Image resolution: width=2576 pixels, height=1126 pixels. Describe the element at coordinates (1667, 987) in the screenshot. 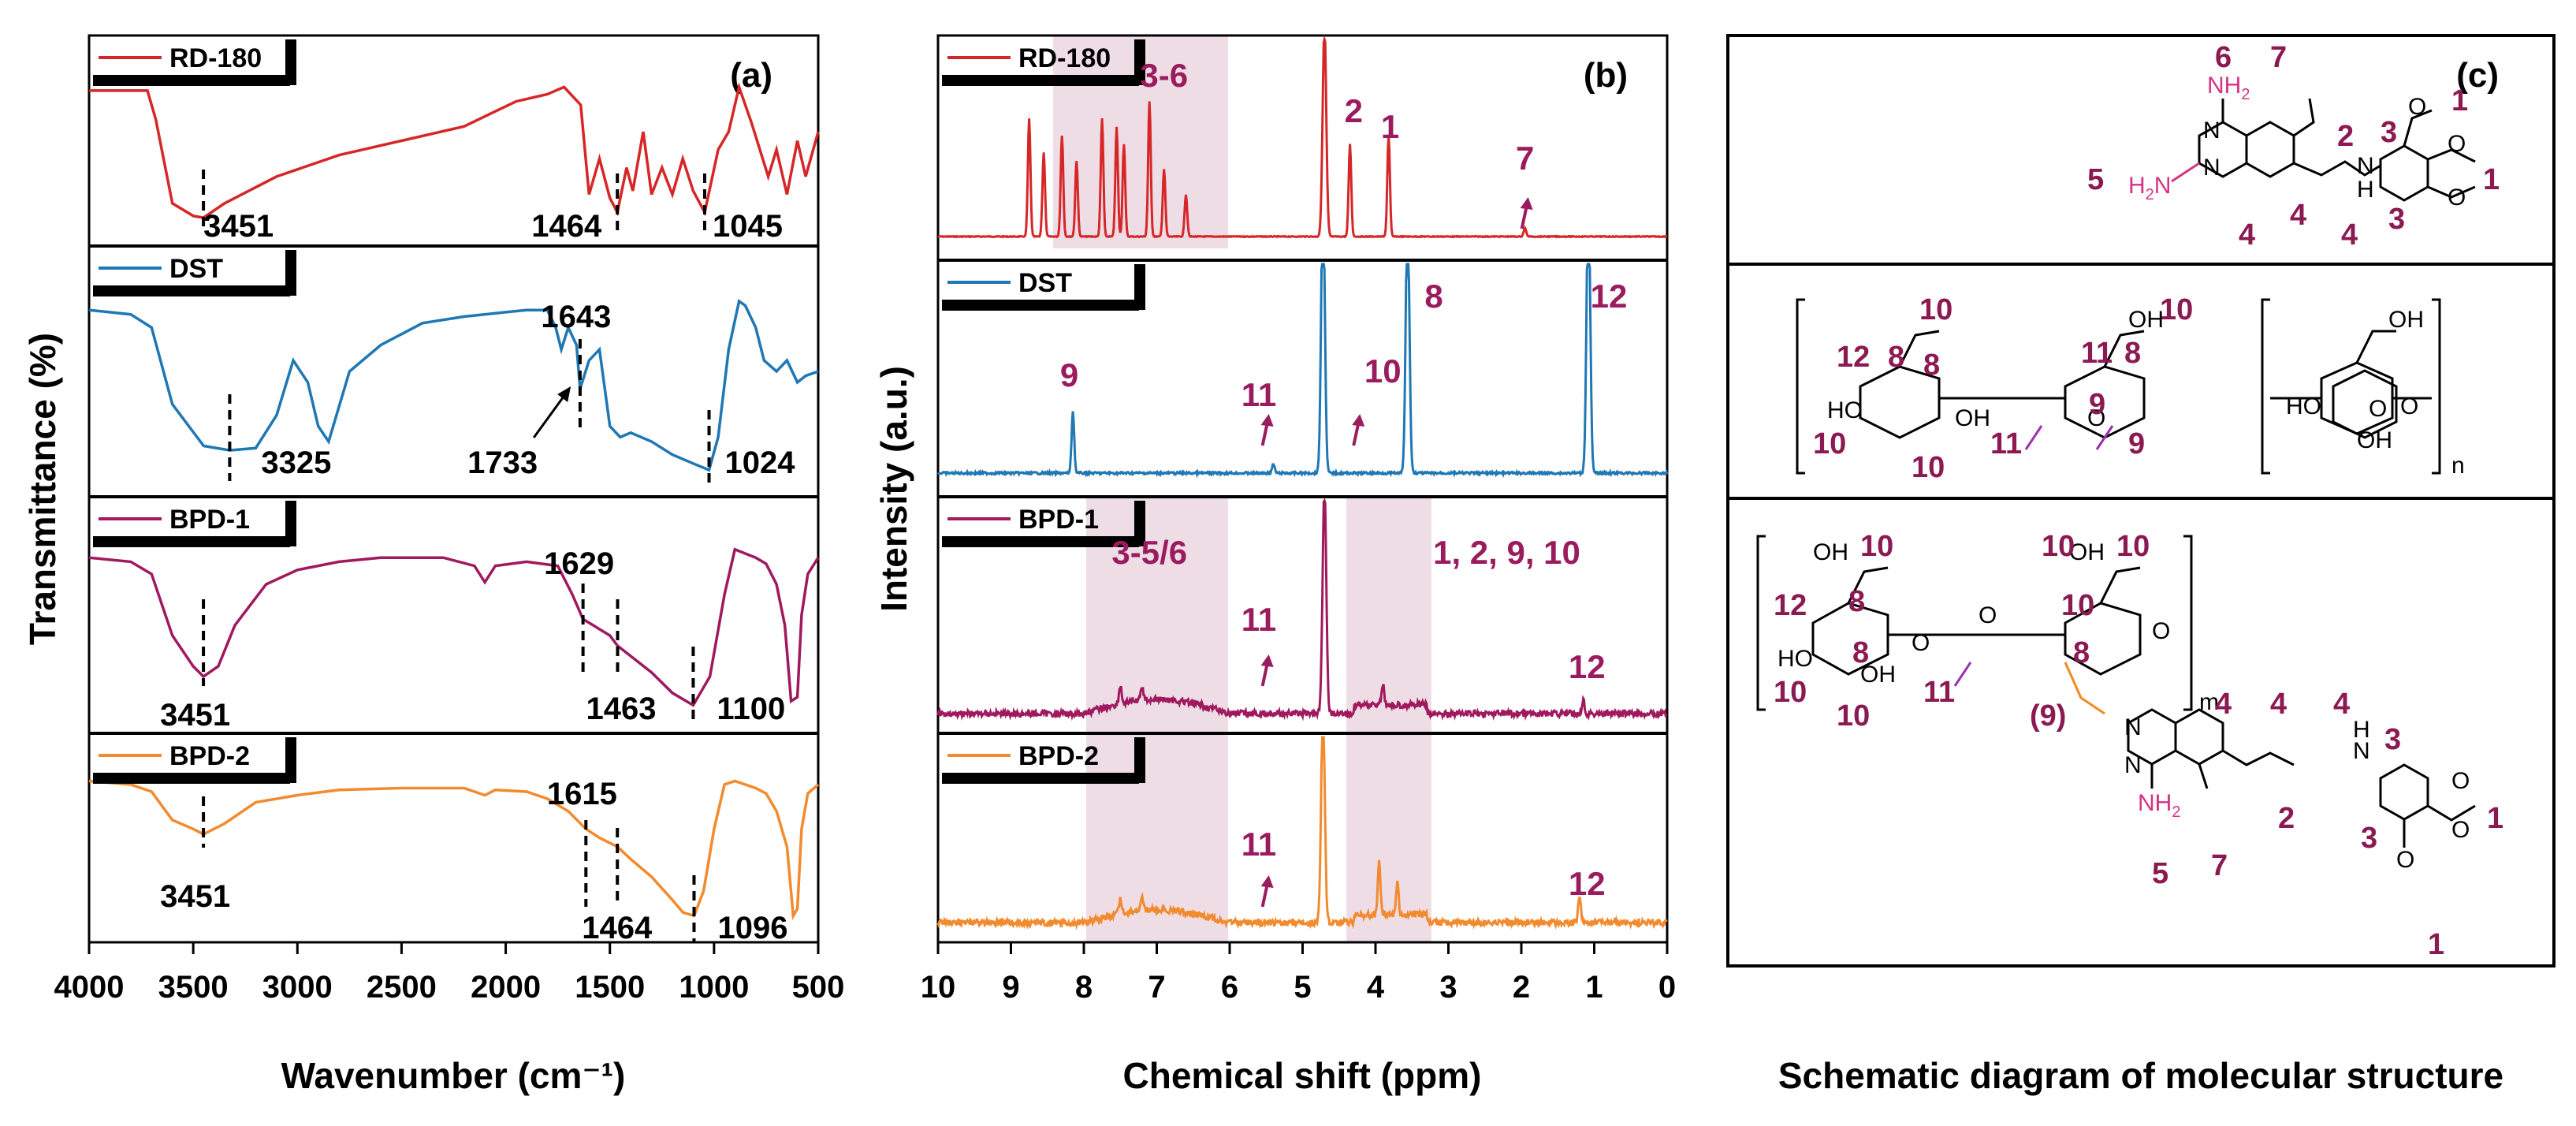

I see `nmr-tick-label: 0` at that location.